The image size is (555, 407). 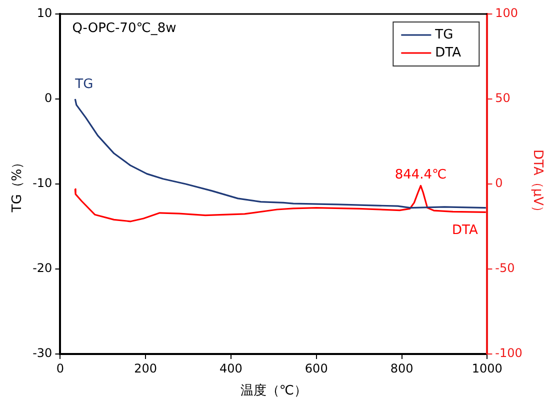 What do you see at coordinates (316, 368) in the screenshot?
I see `x-tick-label: 600` at bounding box center [316, 368].